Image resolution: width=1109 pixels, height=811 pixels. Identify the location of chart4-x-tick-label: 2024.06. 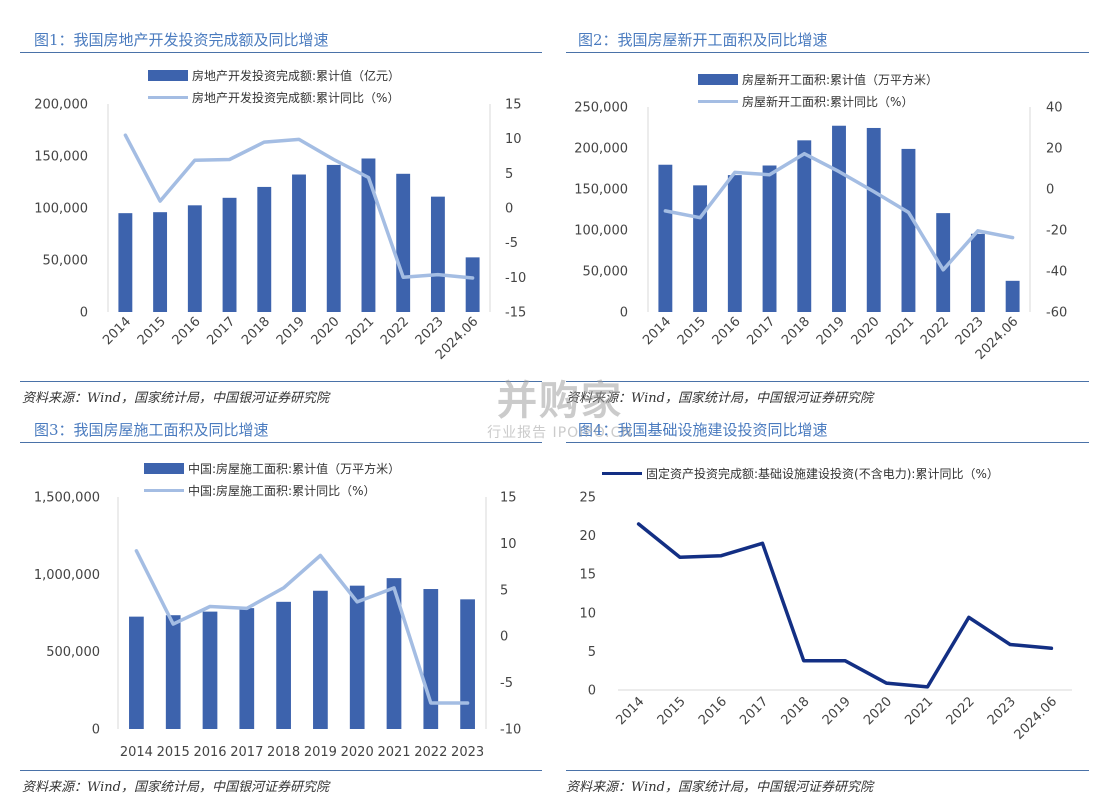
(1036, 718).